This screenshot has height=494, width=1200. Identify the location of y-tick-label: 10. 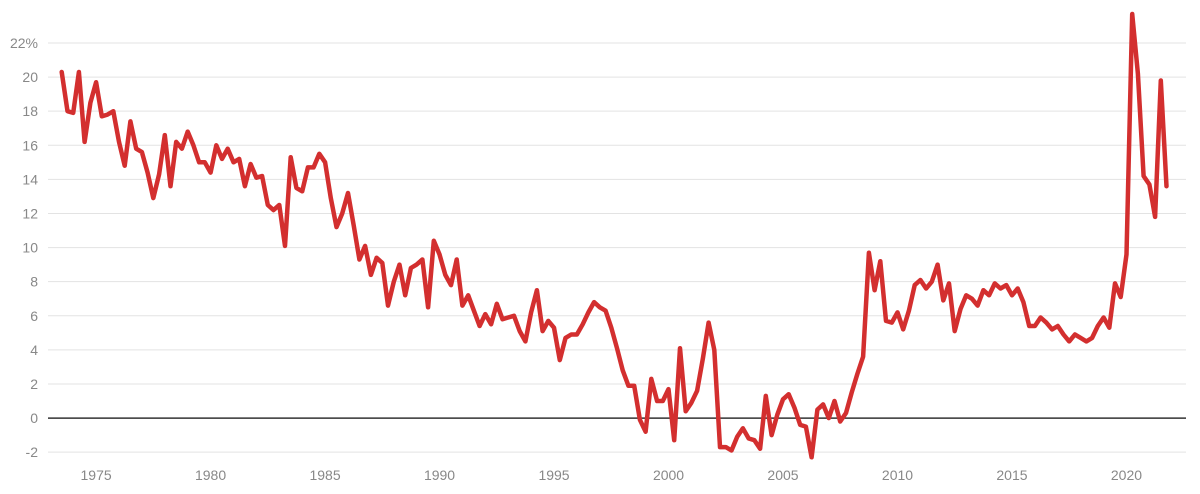
(30, 248).